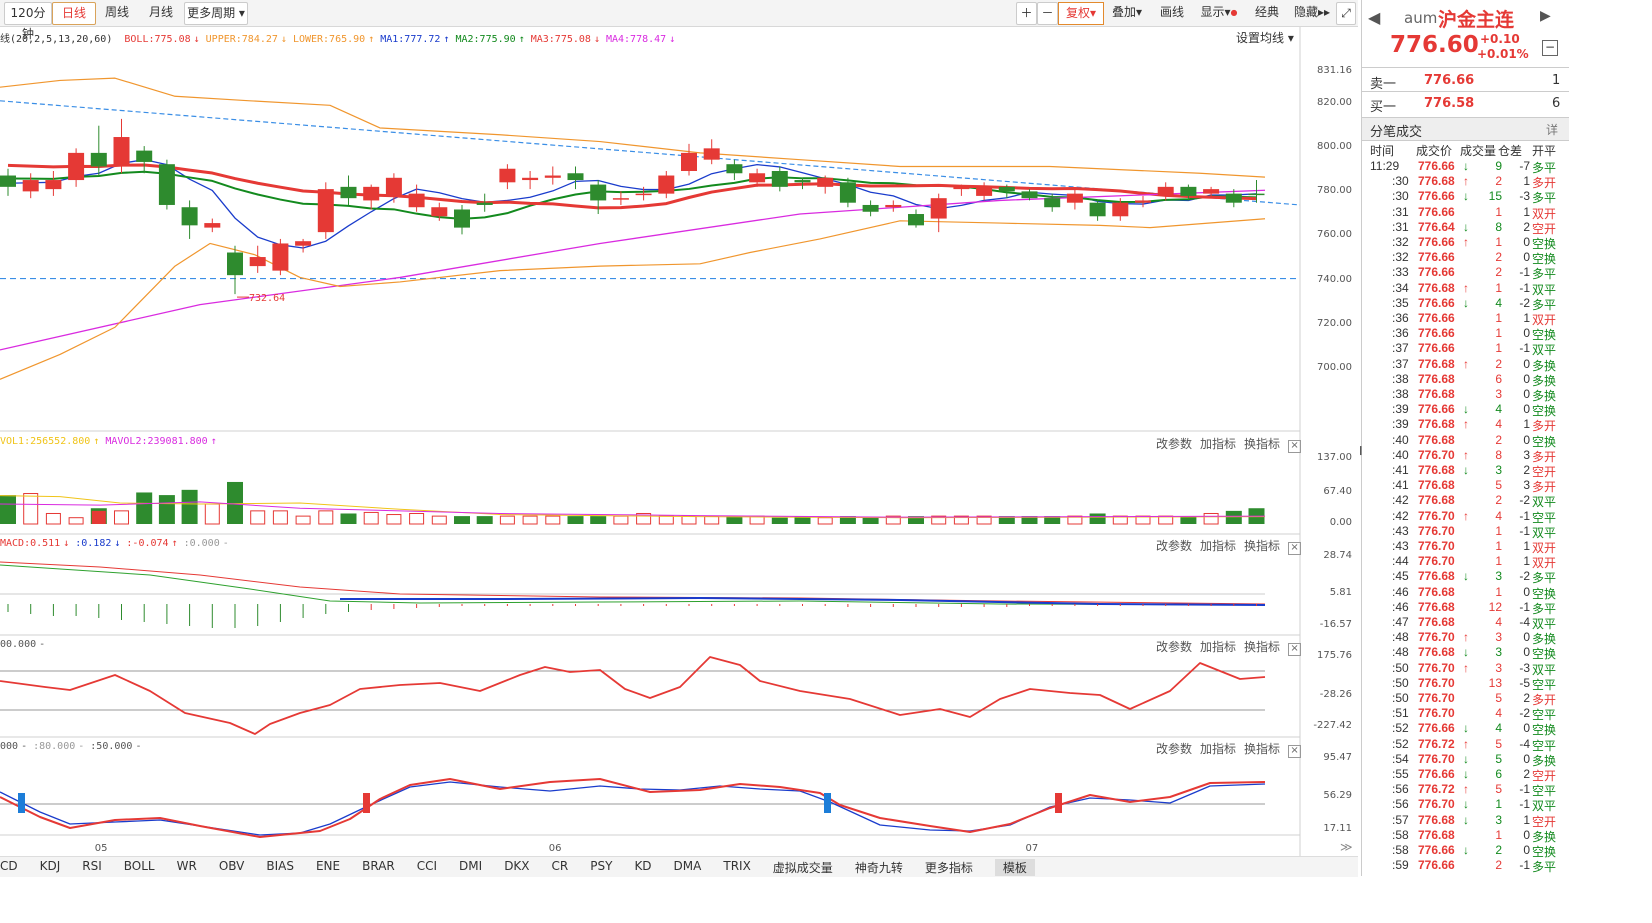 The width and height of the screenshot is (1652, 923). What do you see at coordinates (1400, 424) in the screenshot?
I see `tick-time: :39` at bounding box center [1400, 424].